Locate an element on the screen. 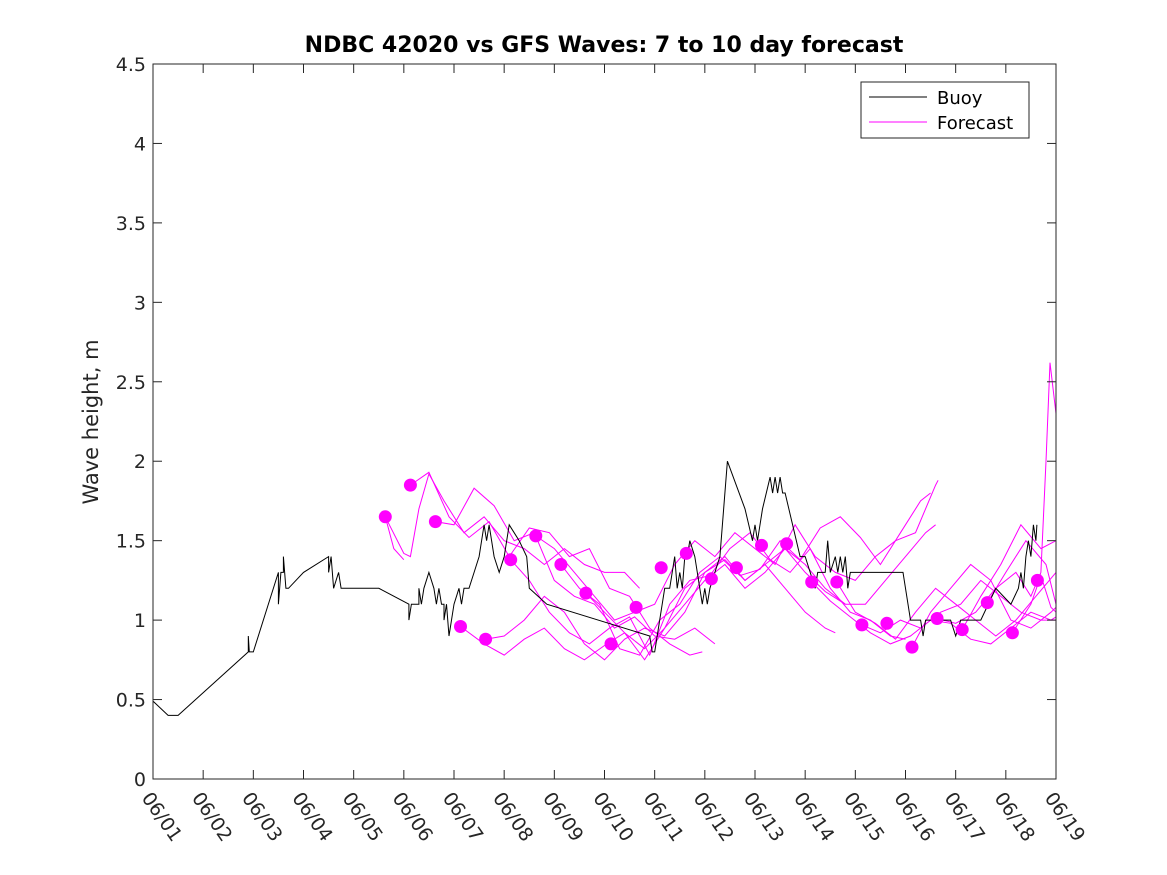 This screenshot has height=875, width=1167. y-tick-label-8: 4 is located at coordinates (140, 144).